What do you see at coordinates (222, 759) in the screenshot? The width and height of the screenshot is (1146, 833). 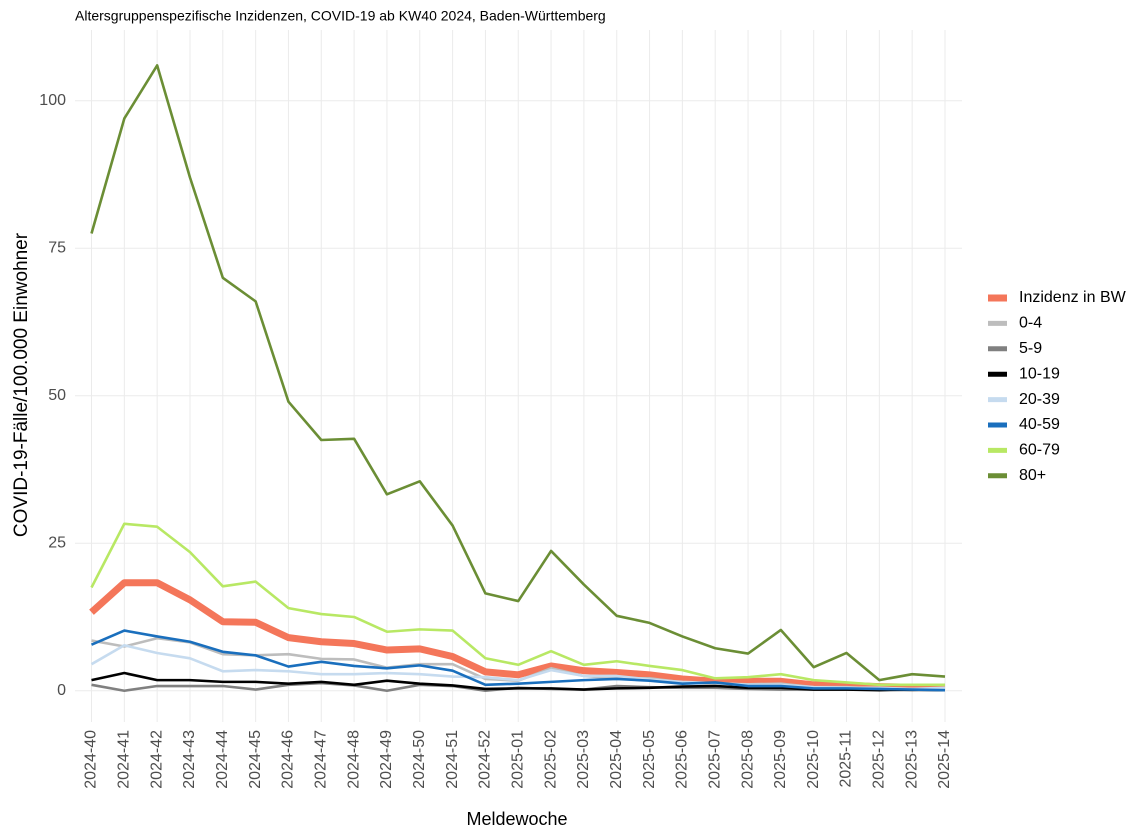 I see `x-tick-label: 2024-44` at bounding box center [222, 759].